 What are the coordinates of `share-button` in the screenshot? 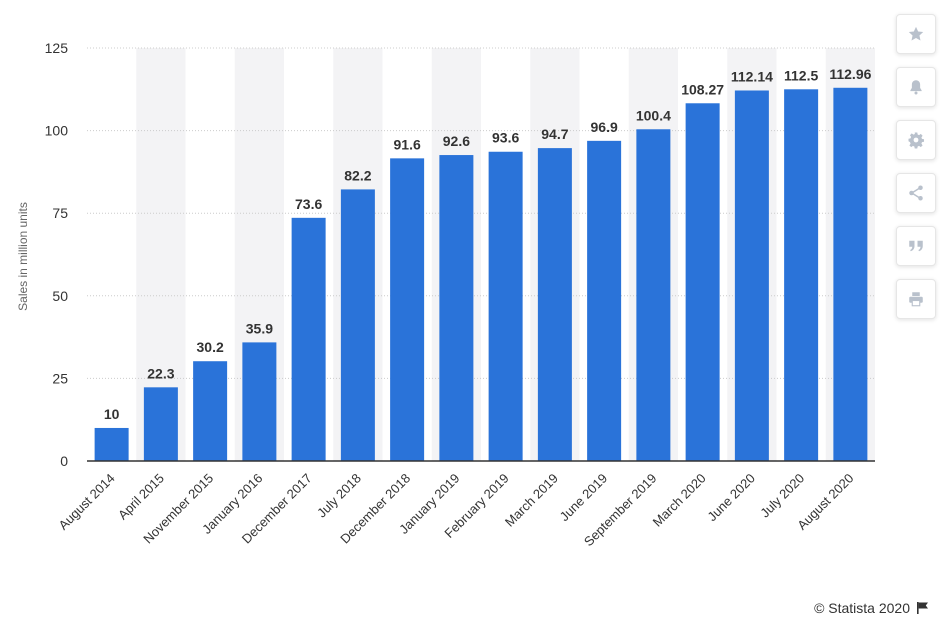 It's located at (916, 193).